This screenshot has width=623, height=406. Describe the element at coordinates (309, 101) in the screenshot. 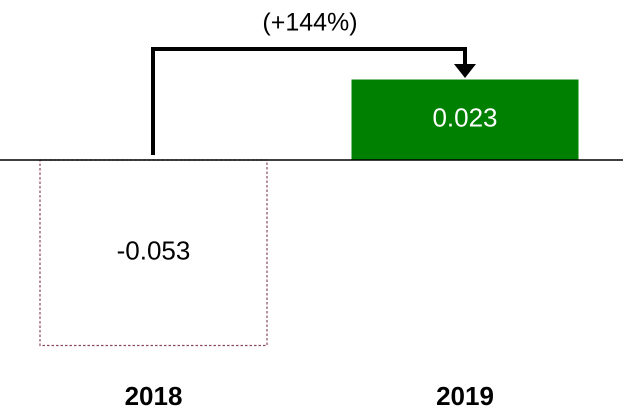

I see `change-arrow` at that location.